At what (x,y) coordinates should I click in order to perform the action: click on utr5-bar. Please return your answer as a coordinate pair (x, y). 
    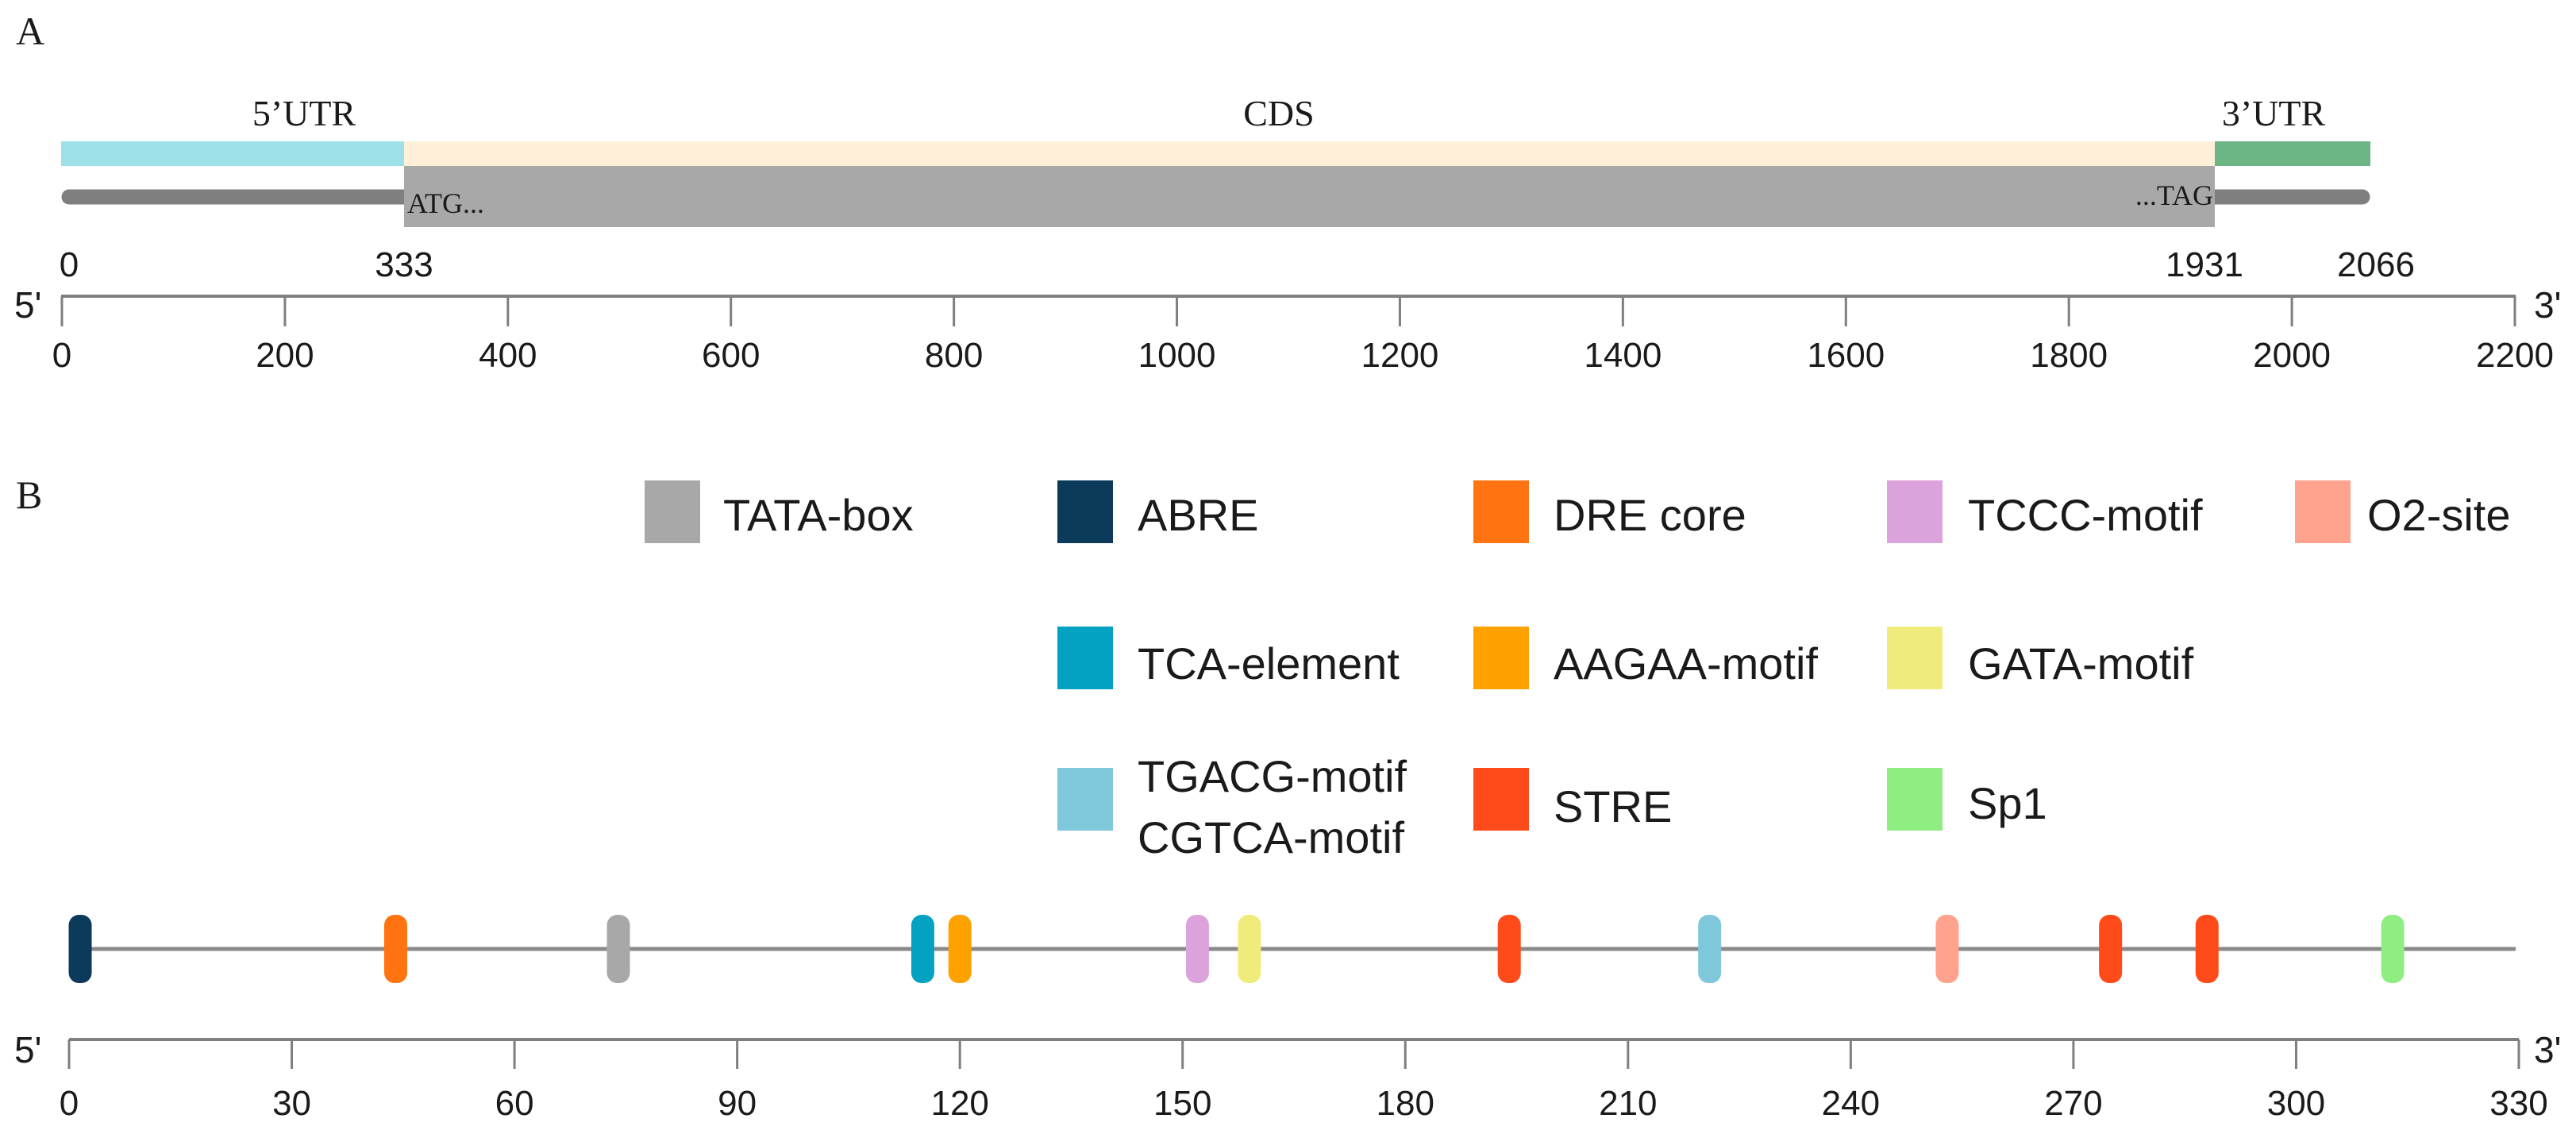
    Looking at the image, I should click on (232, 153).